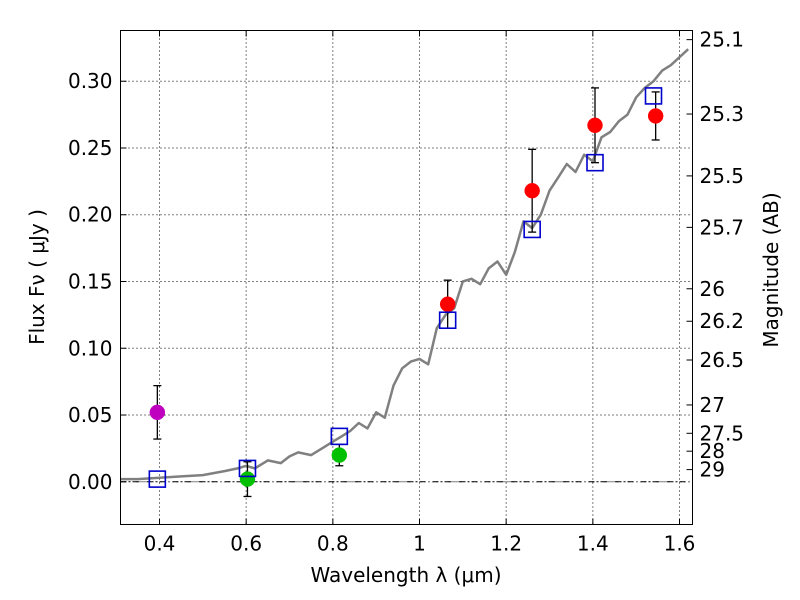  Describe the element at coordinates (722, 40) in the screenshot. I see `mag-tick-label: 25.1` at that location.